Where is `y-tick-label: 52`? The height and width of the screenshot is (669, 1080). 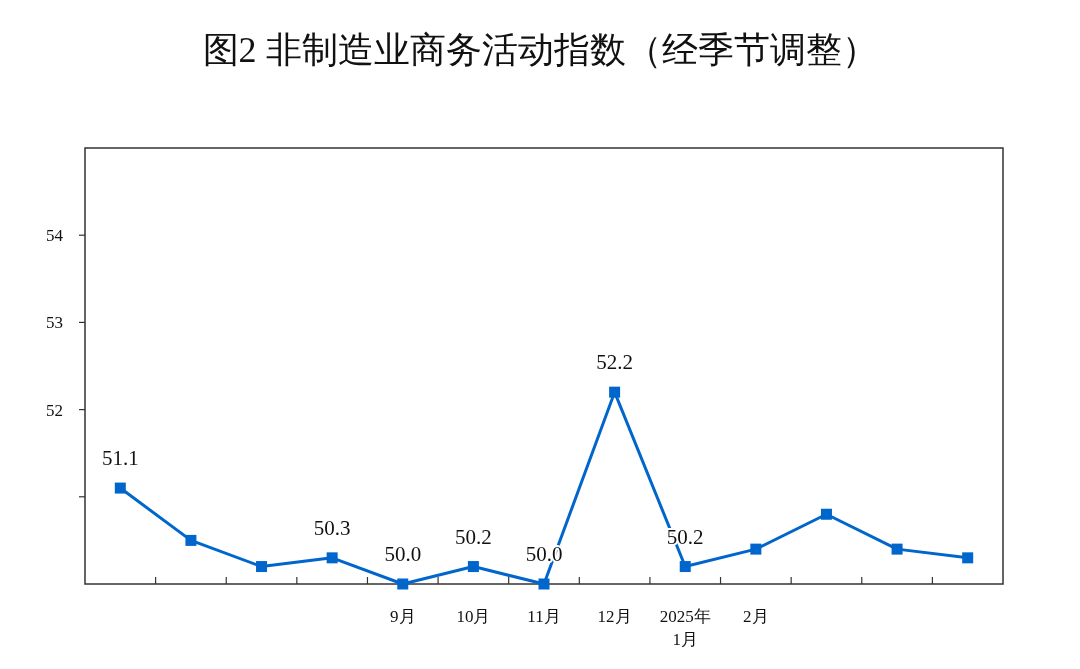 y-tick-label: 52 is located at coordinates (54, 410).